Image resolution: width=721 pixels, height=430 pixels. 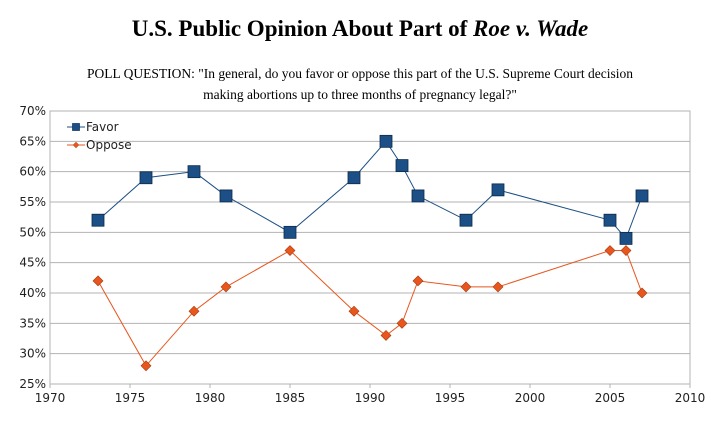 I want to click on y-tick-label: 40%, so click(x=32, y=293).